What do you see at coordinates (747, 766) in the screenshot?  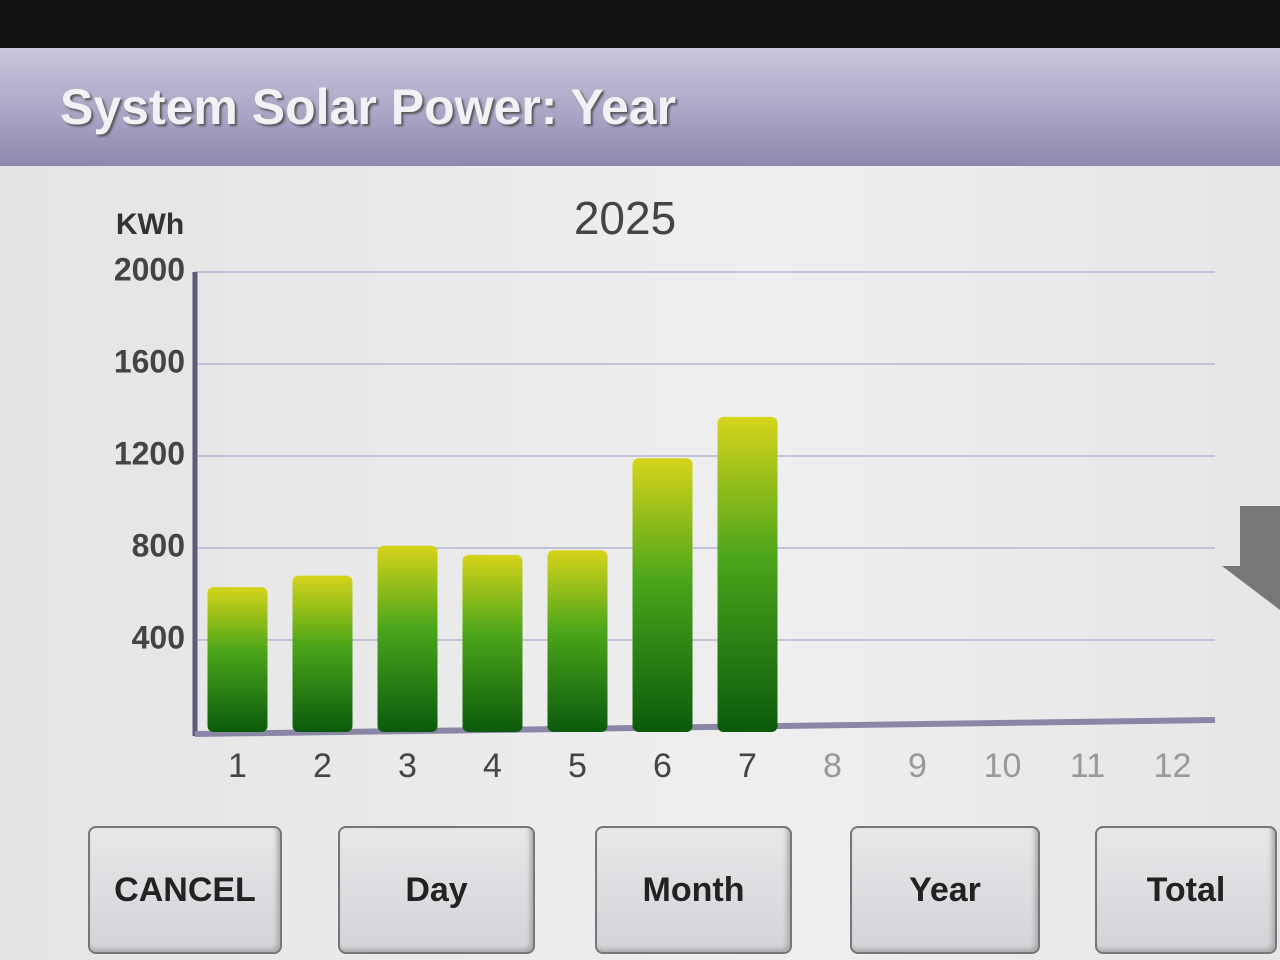 I see `x-tick-label: 7` at bounding box center [747, 766].